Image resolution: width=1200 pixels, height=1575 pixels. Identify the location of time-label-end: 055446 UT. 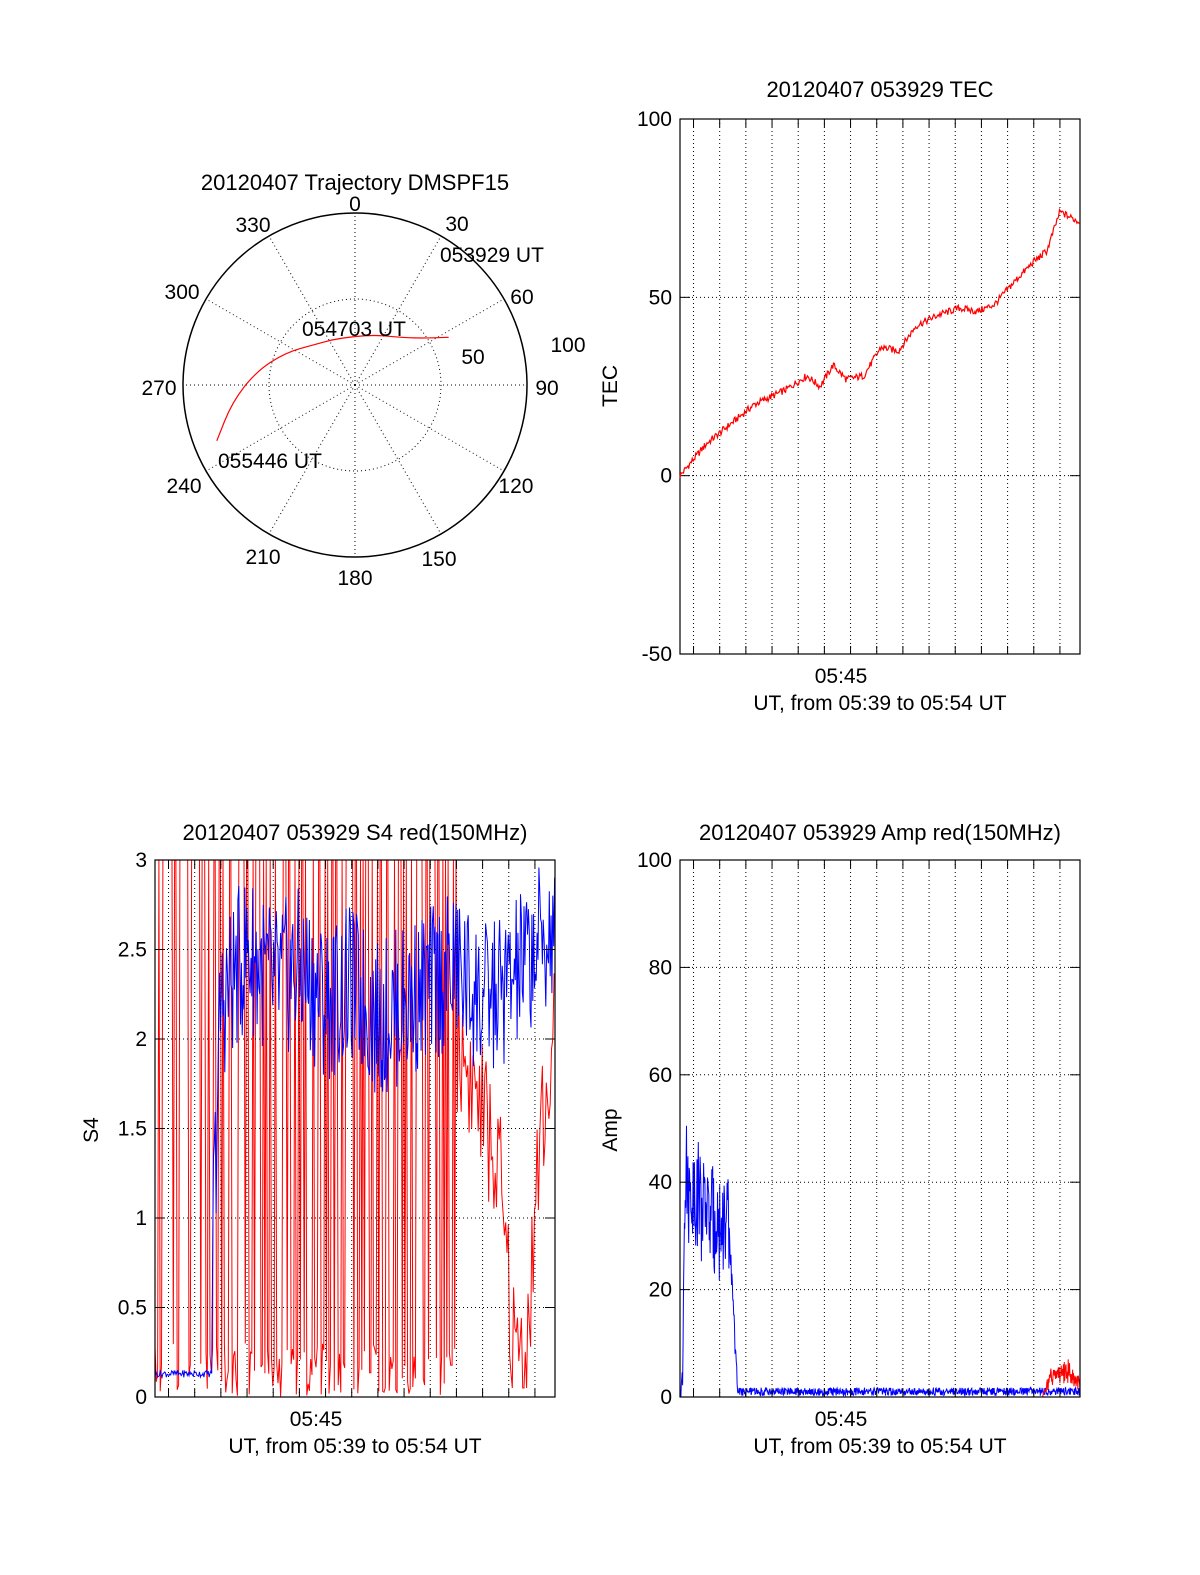
(270, 461).